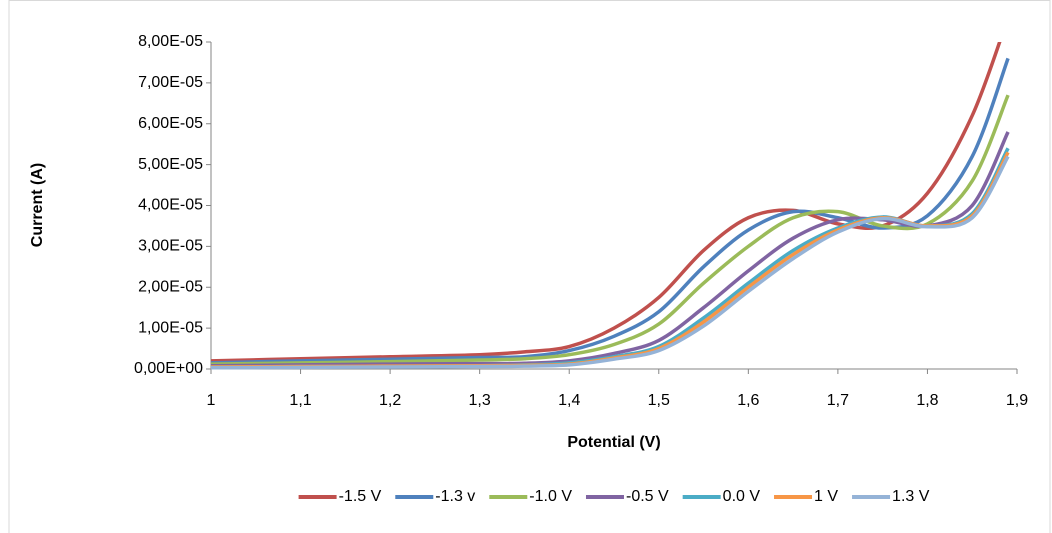 The width and height of the screenshot is (1052, 533). What do you see at coordinates (927, 400) in the screenshot?
I see `x-tick-label: 1,8` at bounding box center [927, 400].